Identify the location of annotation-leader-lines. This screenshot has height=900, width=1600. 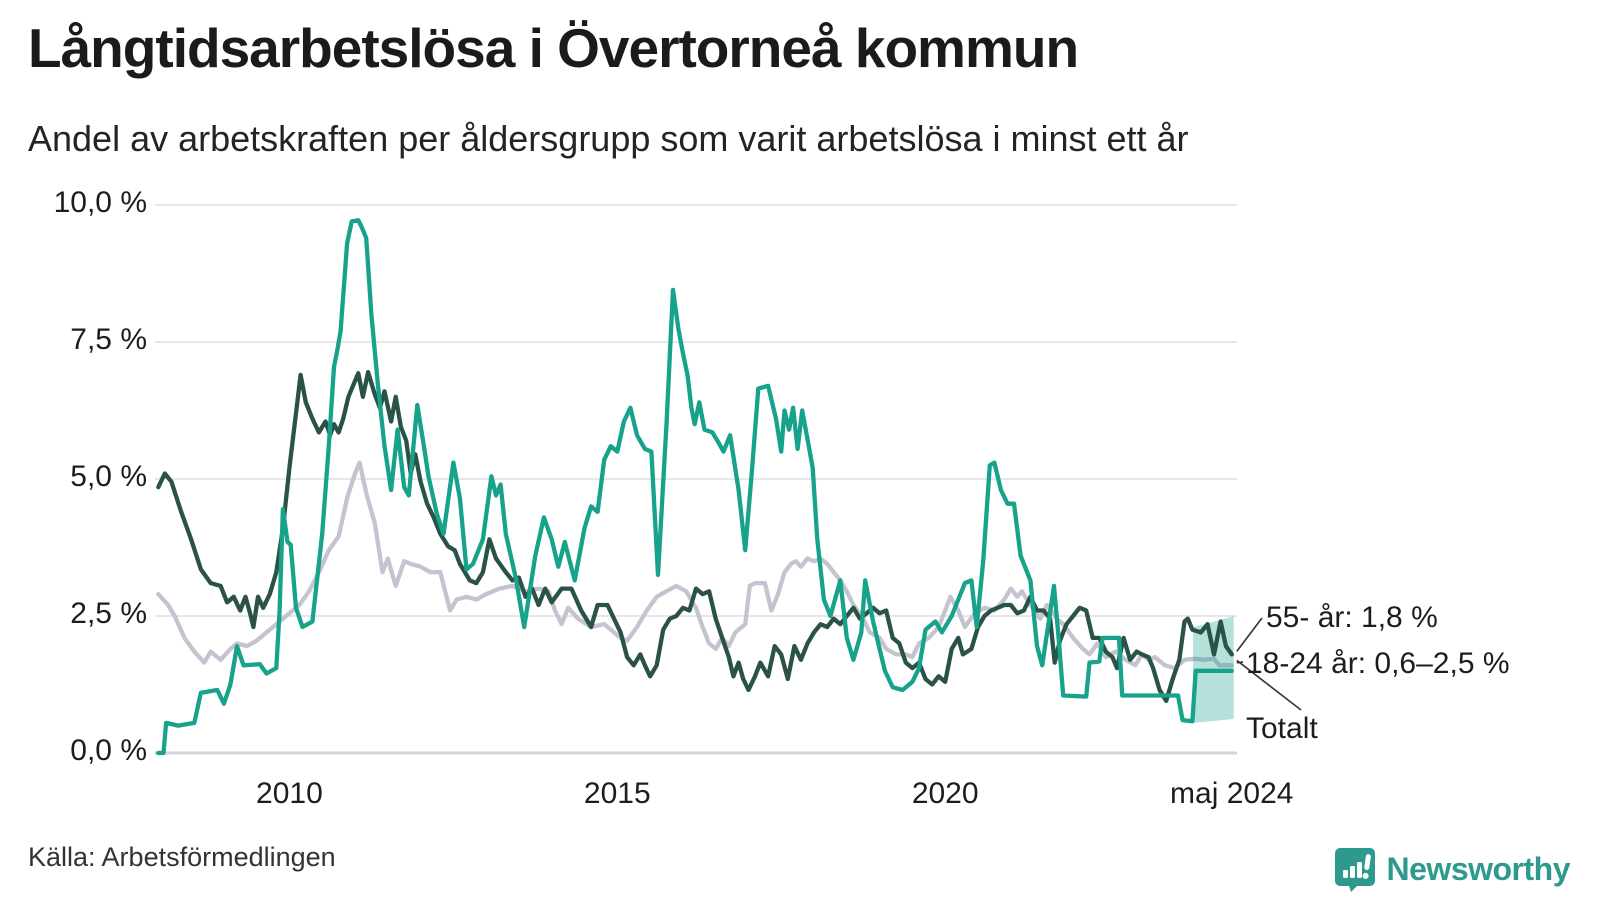
(1269, 664).